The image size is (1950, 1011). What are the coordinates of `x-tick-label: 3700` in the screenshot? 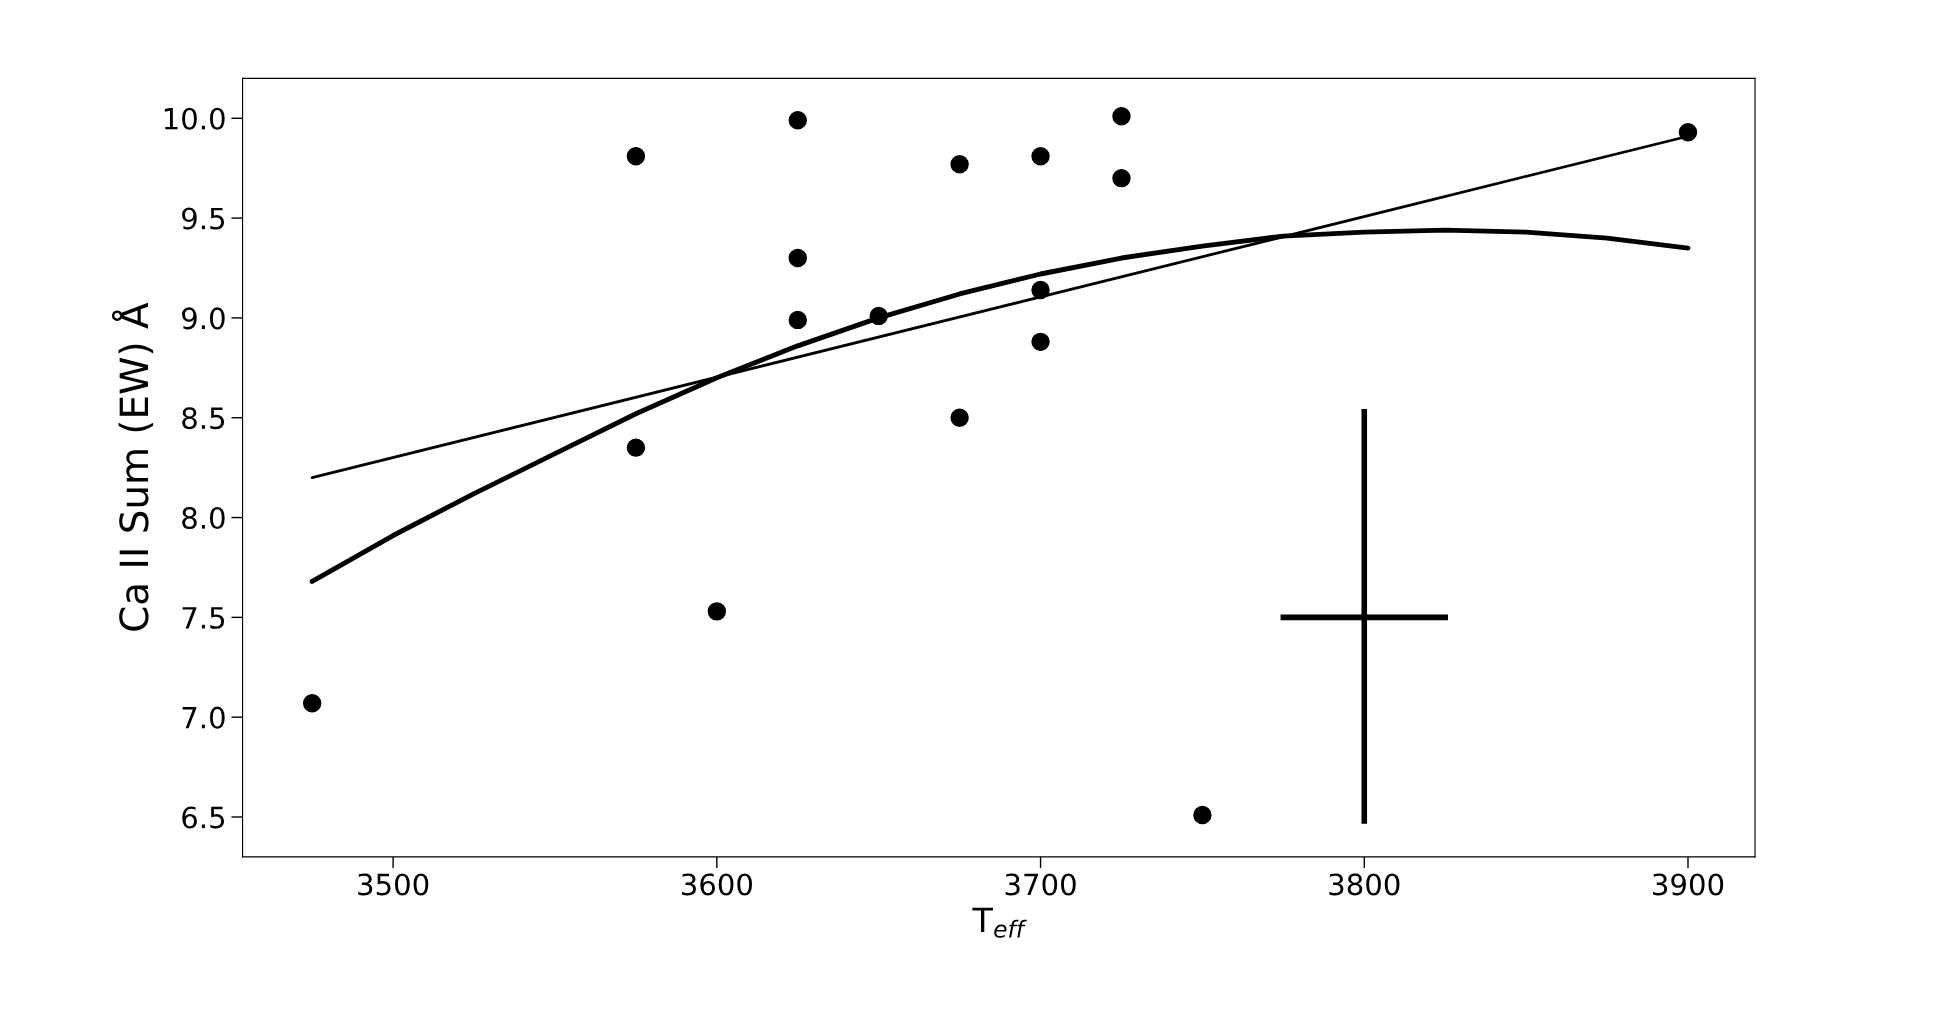 It's located at (1040, 884).